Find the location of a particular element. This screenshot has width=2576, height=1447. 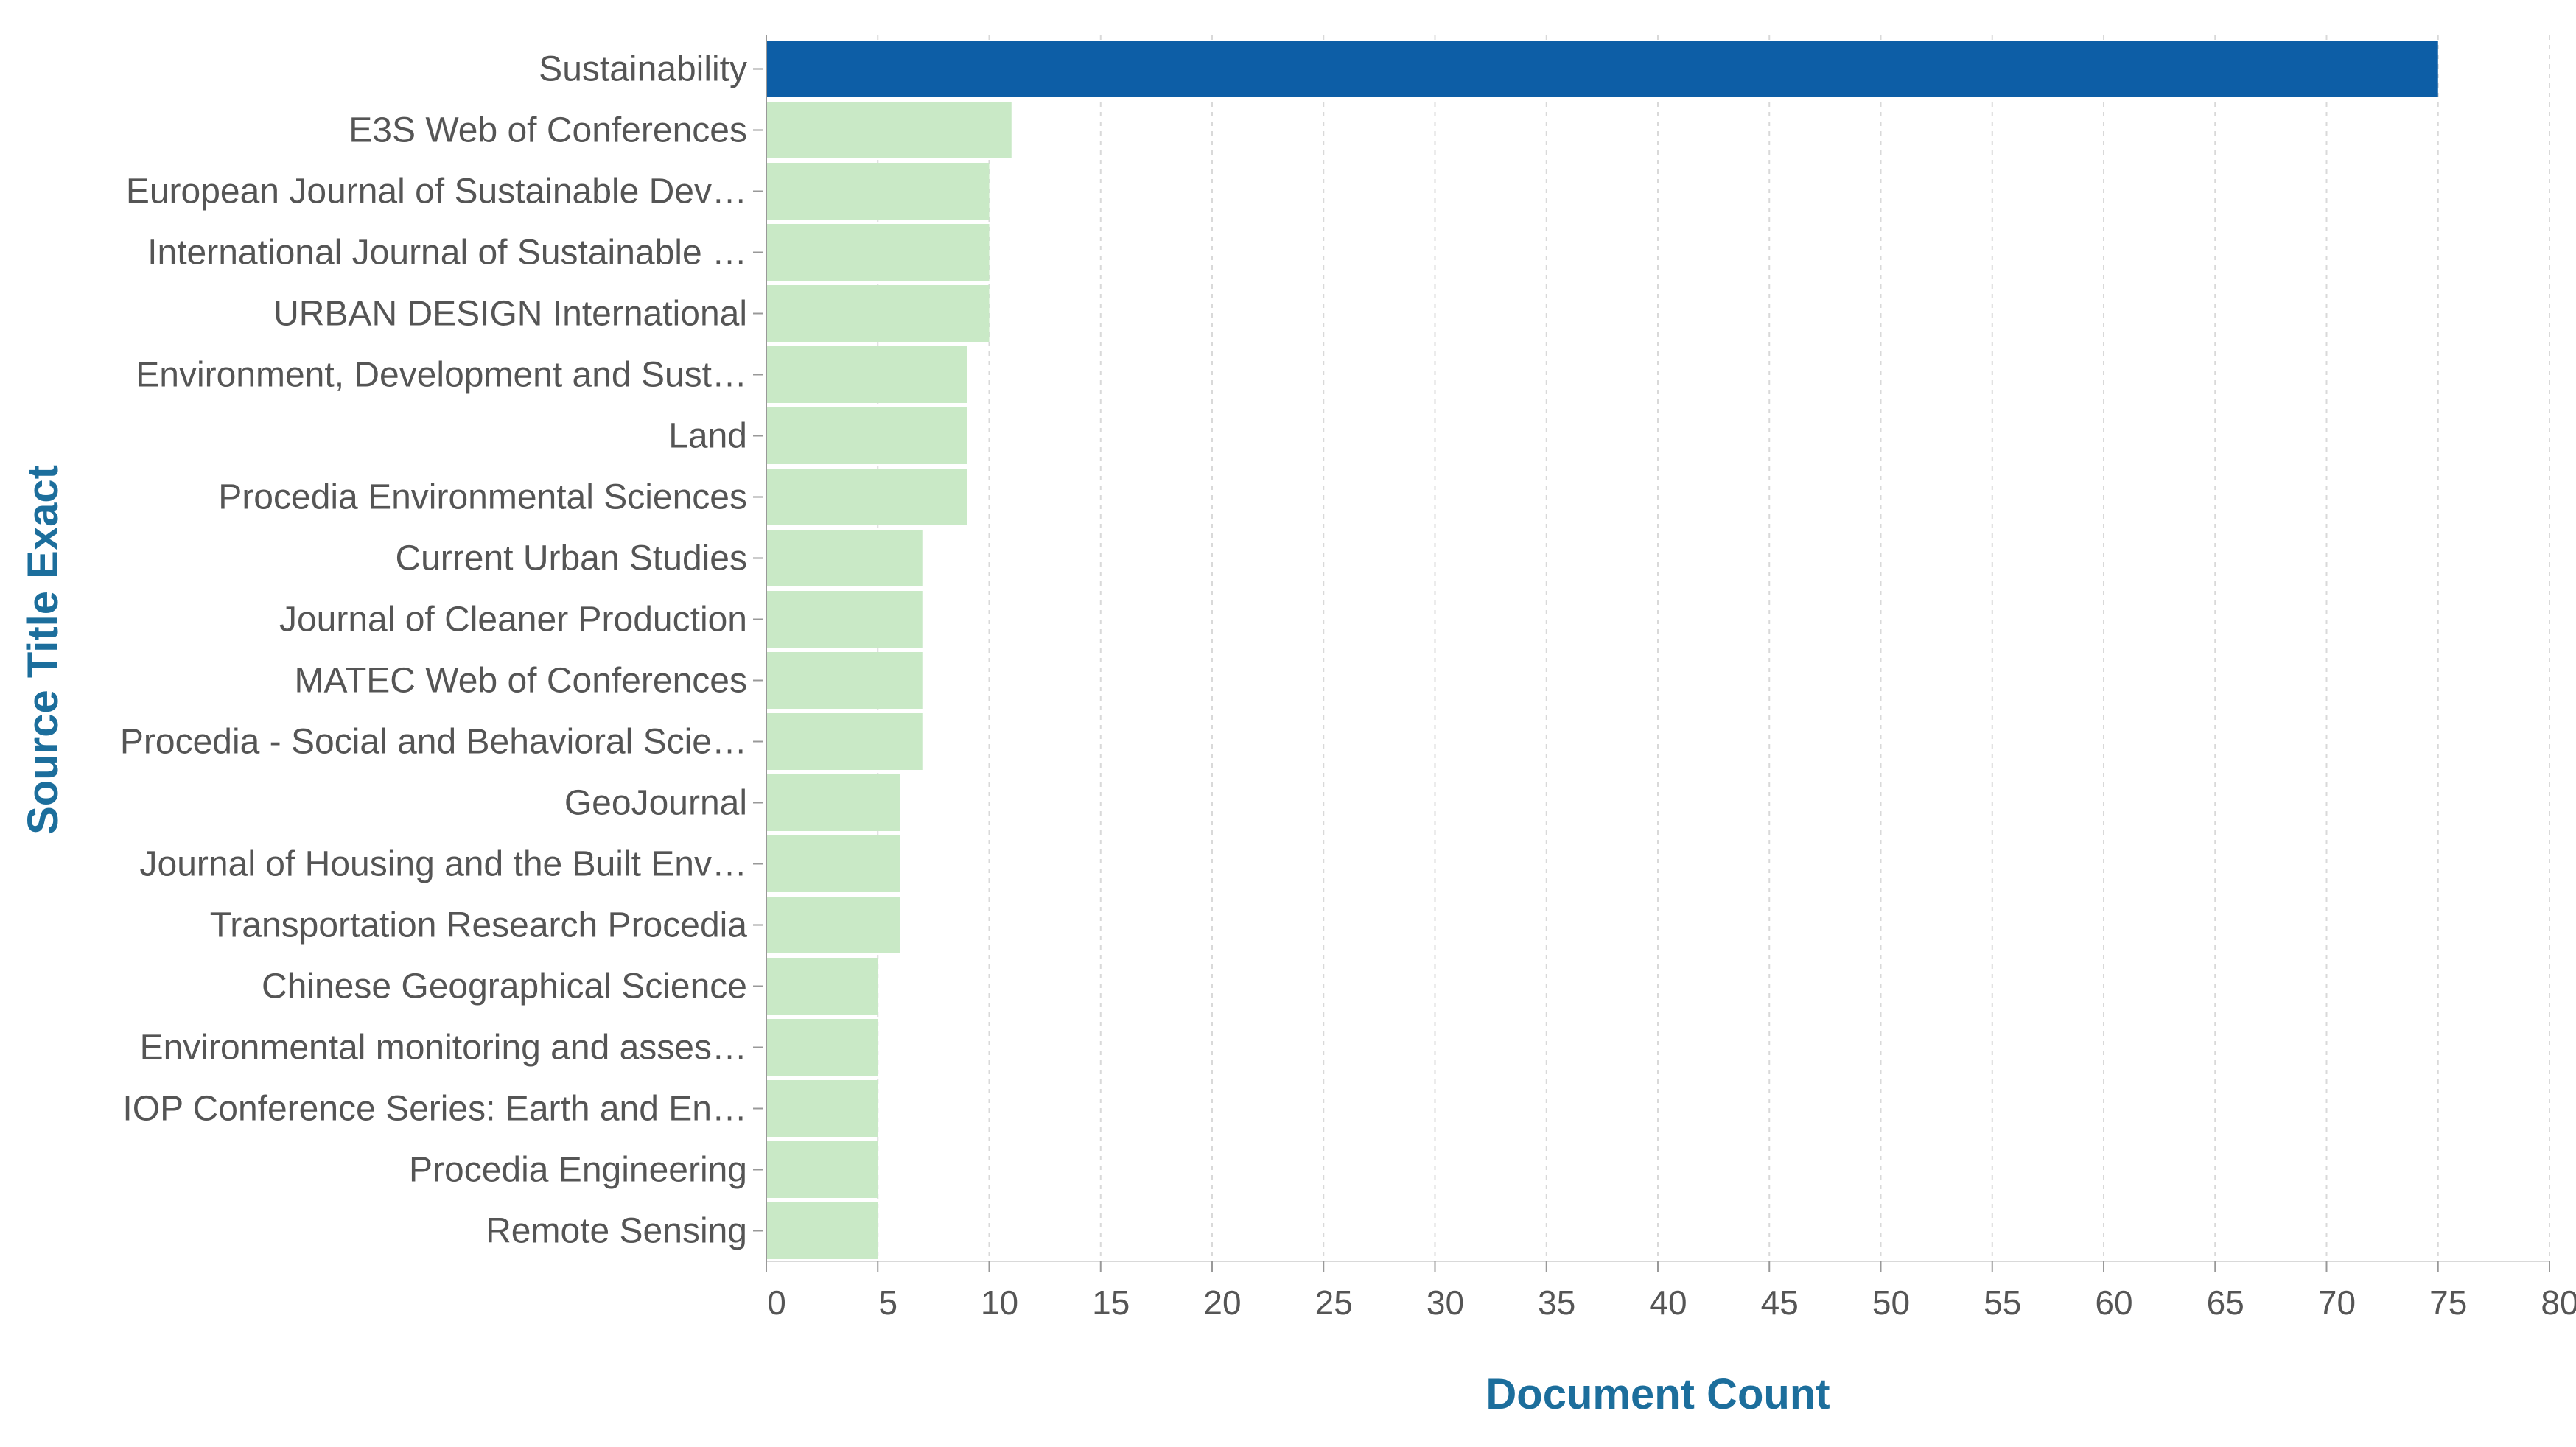

y-tick-label: Procedia Environmental Sciences is located at coordinates (482, 497).